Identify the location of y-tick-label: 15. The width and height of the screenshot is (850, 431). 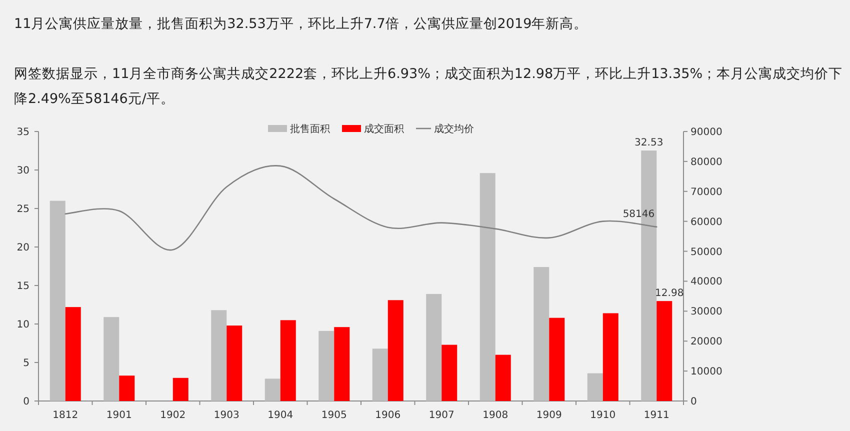
(23, 286).